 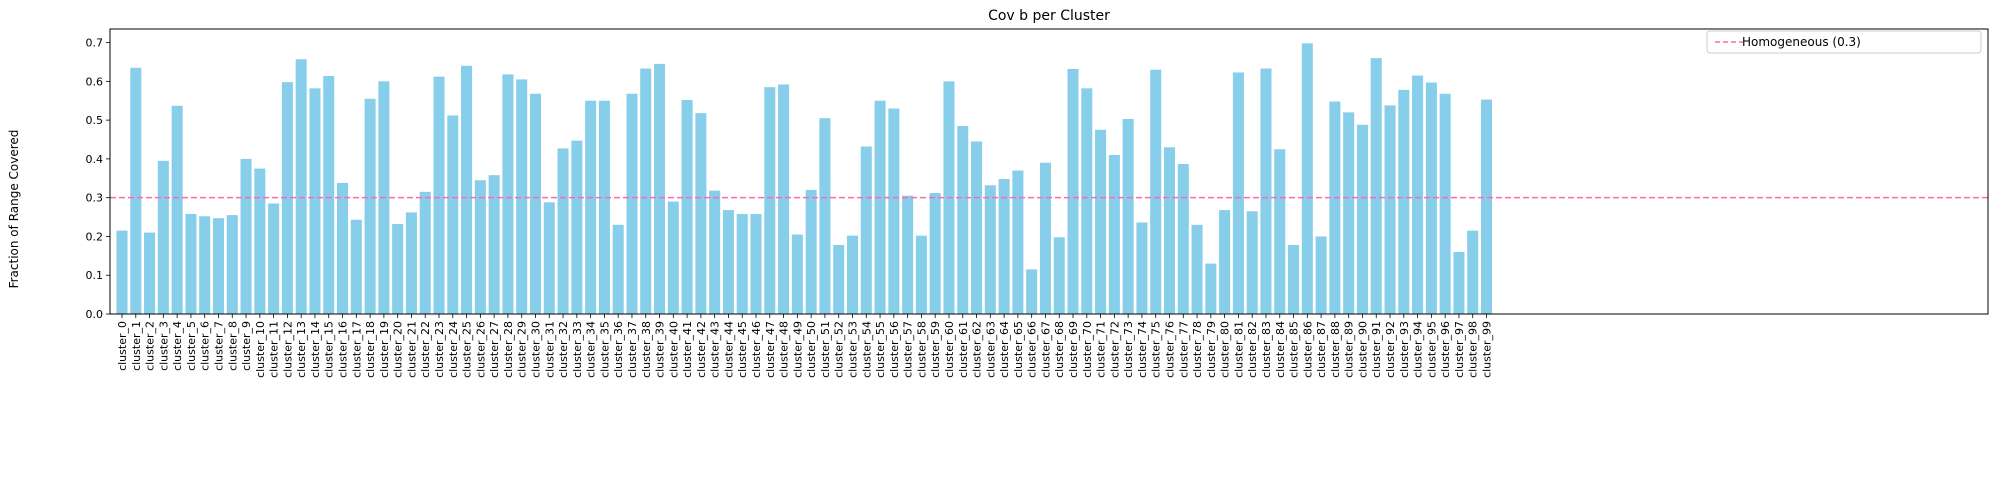 What do you see at coordinates (577, 349) in the screenshot?
I see `x-tick-label: cluster_33` at bounding box center [577, 349].